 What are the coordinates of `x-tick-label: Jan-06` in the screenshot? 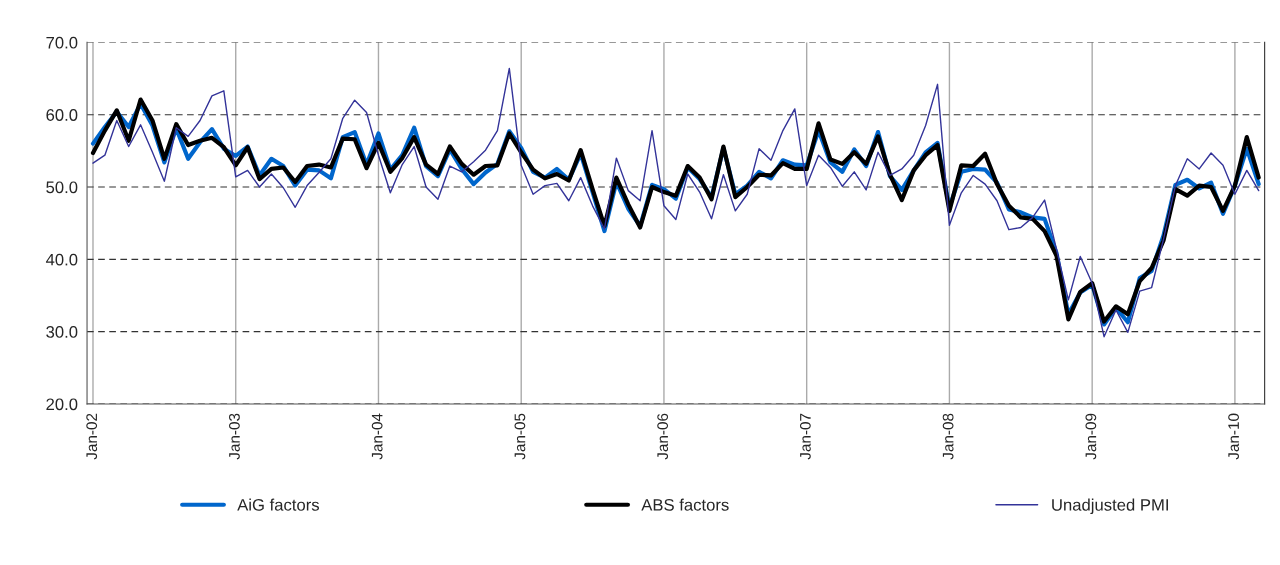 It's located at (663, 436).